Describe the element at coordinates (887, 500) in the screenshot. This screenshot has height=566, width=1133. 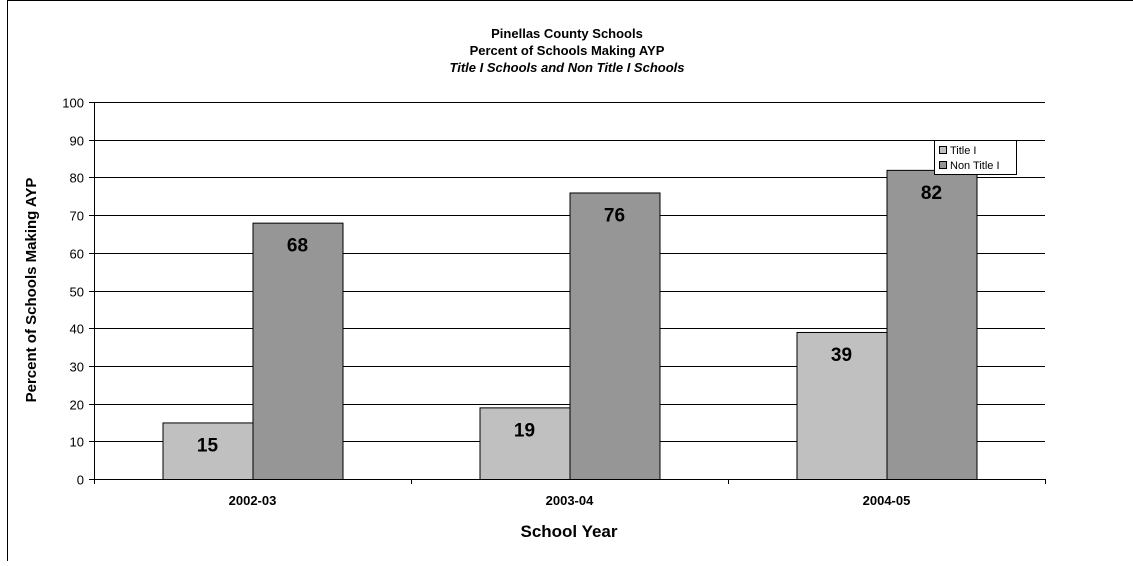
I see `x-tick-label: 2004-05` at that location.